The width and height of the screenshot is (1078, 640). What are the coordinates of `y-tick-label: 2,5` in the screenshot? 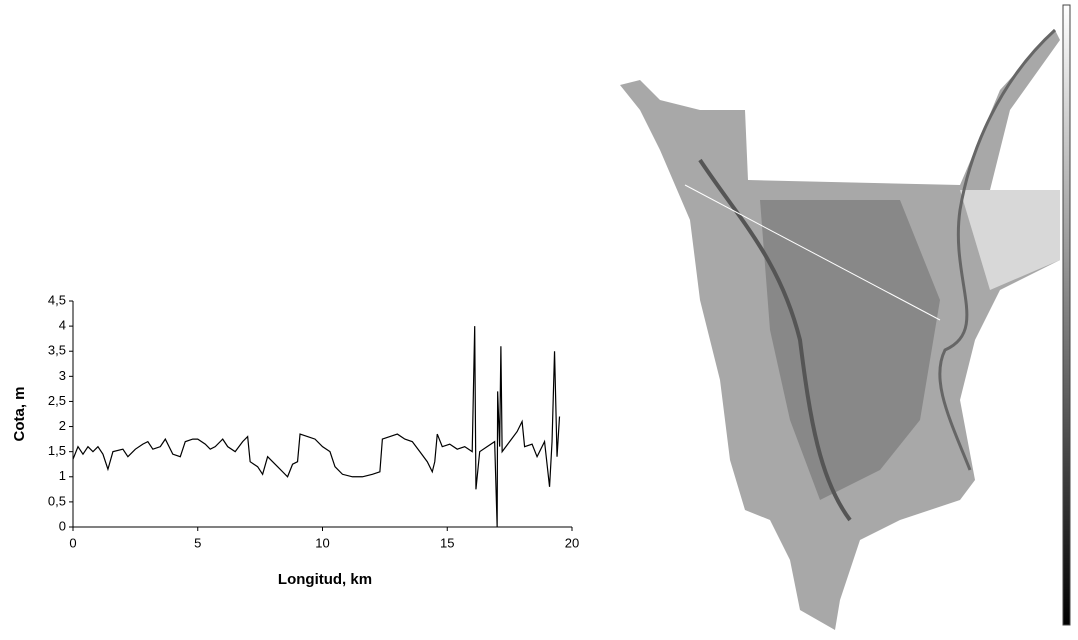 It's located at (57, 400).